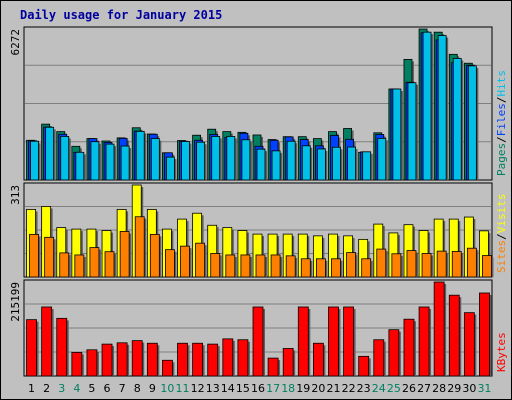 This screenshot has height=400, width=512. I want to click on top-legend-label: Pages/Files/Hits, so click(501, 123).